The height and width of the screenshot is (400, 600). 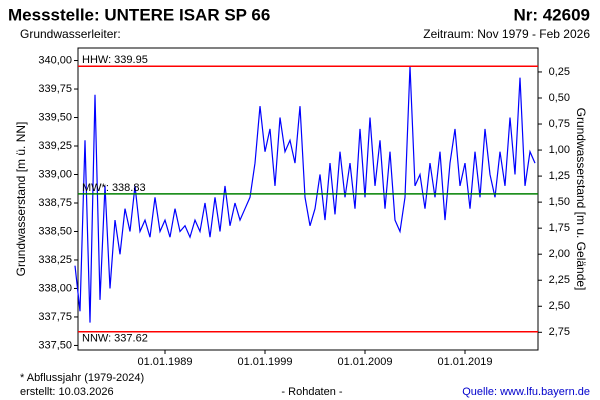 I want to click on y2-tick-label: 2,50, so click(x=559, y=306).